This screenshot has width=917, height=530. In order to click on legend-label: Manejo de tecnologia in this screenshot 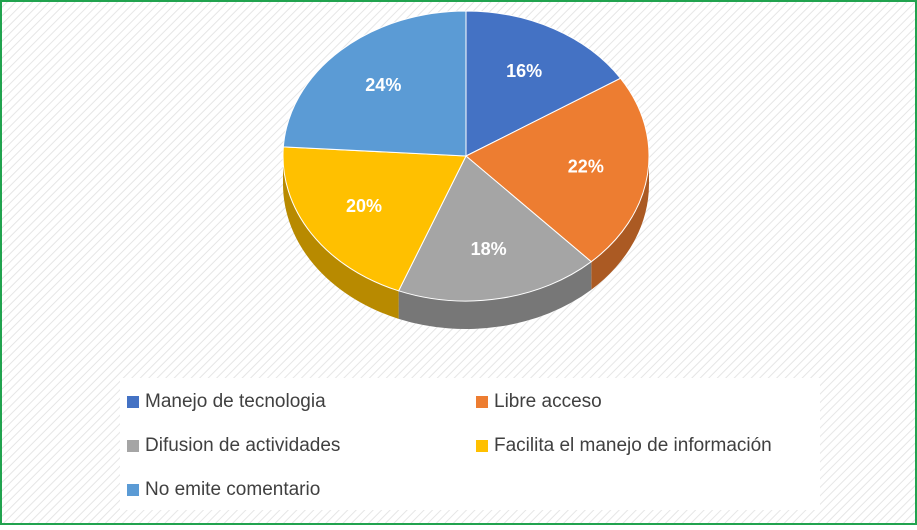, I will do `click(235, 401)`.